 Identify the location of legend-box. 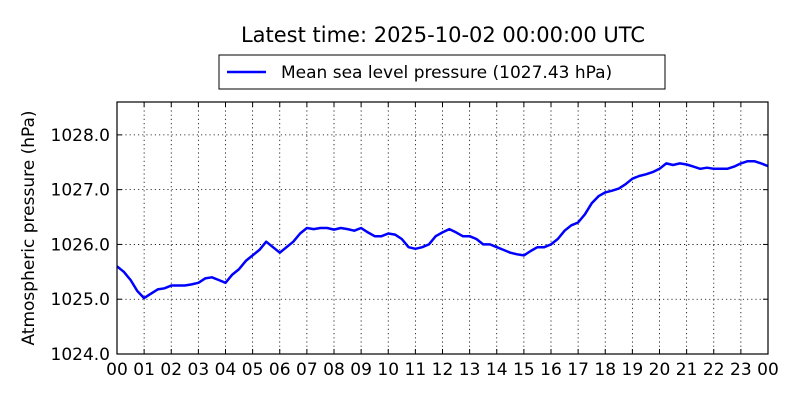
(442, 72).